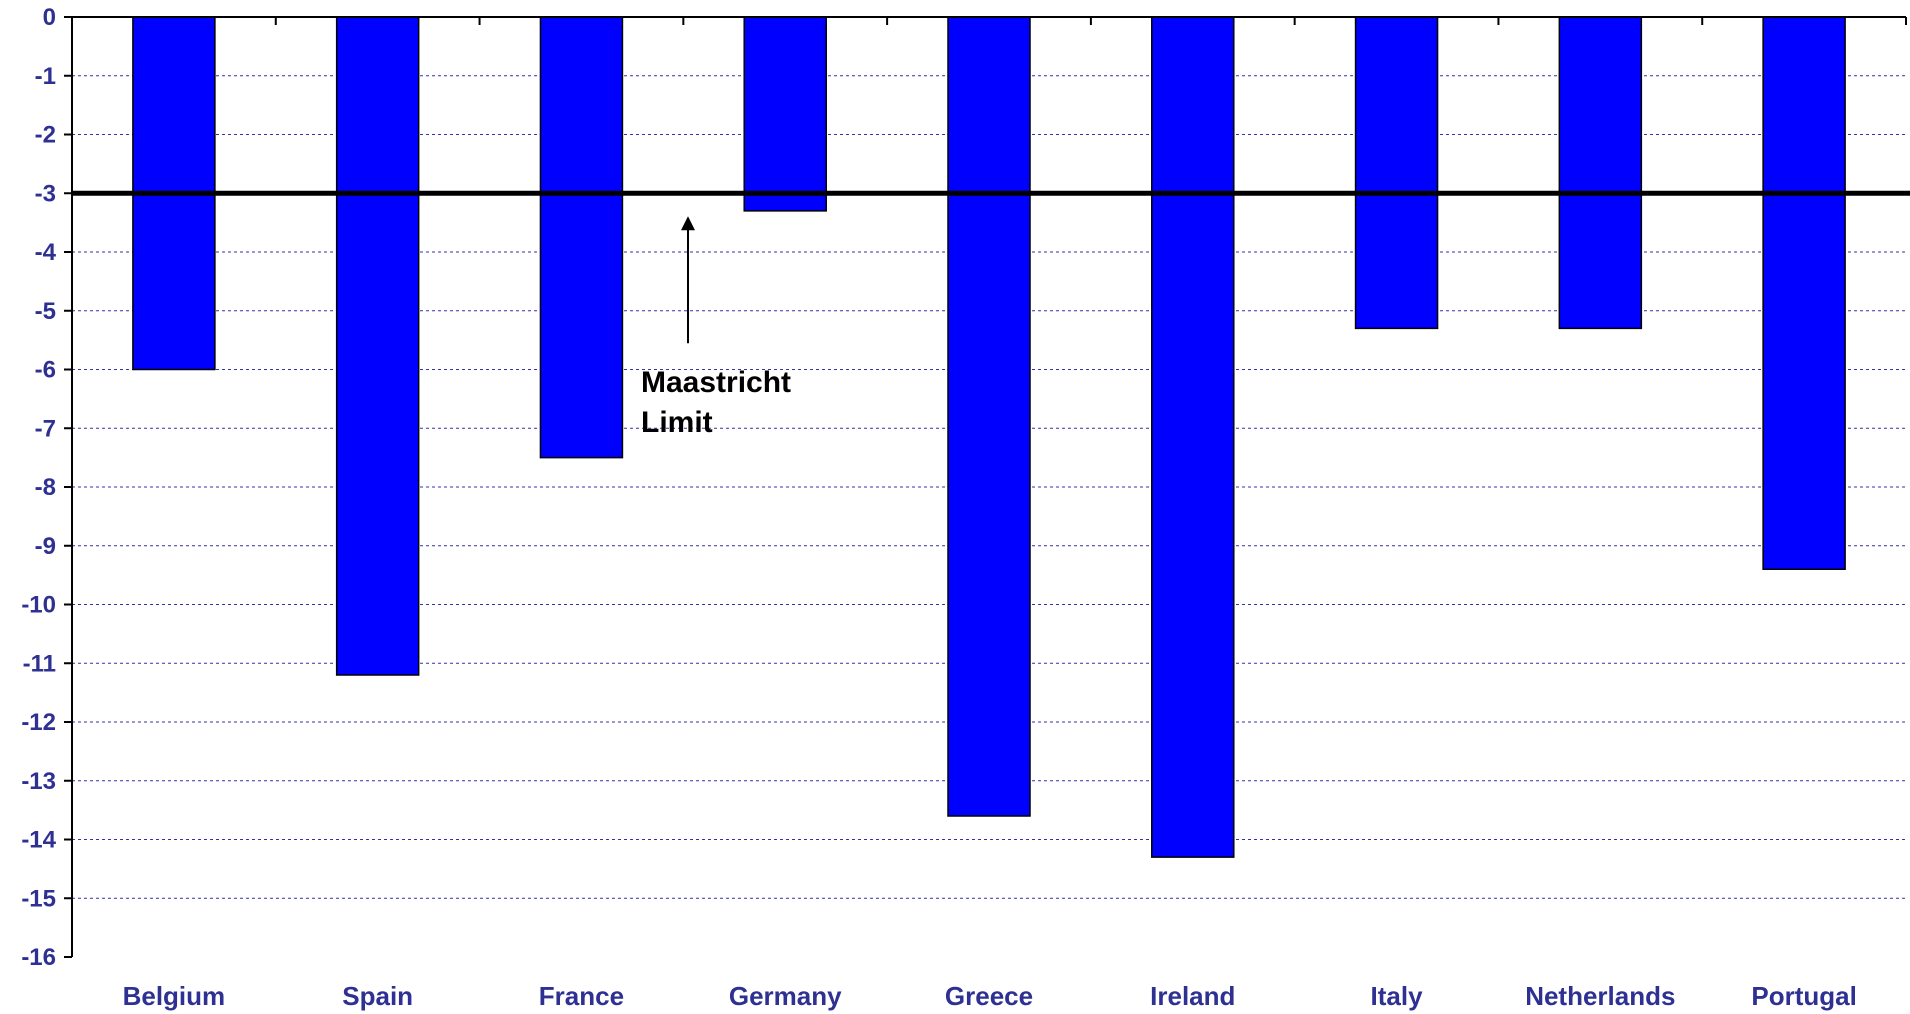 Image resolution: width=1910 pixels, height=1014 pixels. What do you see at coordinates (989, 996) in the screenshot?
I see `x-tick-label: Greece` at bounding box center [989, 996].